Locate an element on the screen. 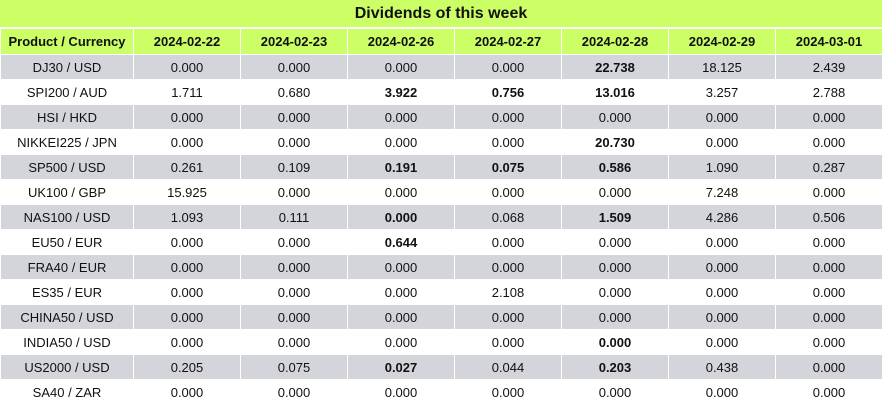 Image resolution: width=882 pixels, height=417 pixels. dividend-value-cell: 1.093 is located at coordinates (187, 217).